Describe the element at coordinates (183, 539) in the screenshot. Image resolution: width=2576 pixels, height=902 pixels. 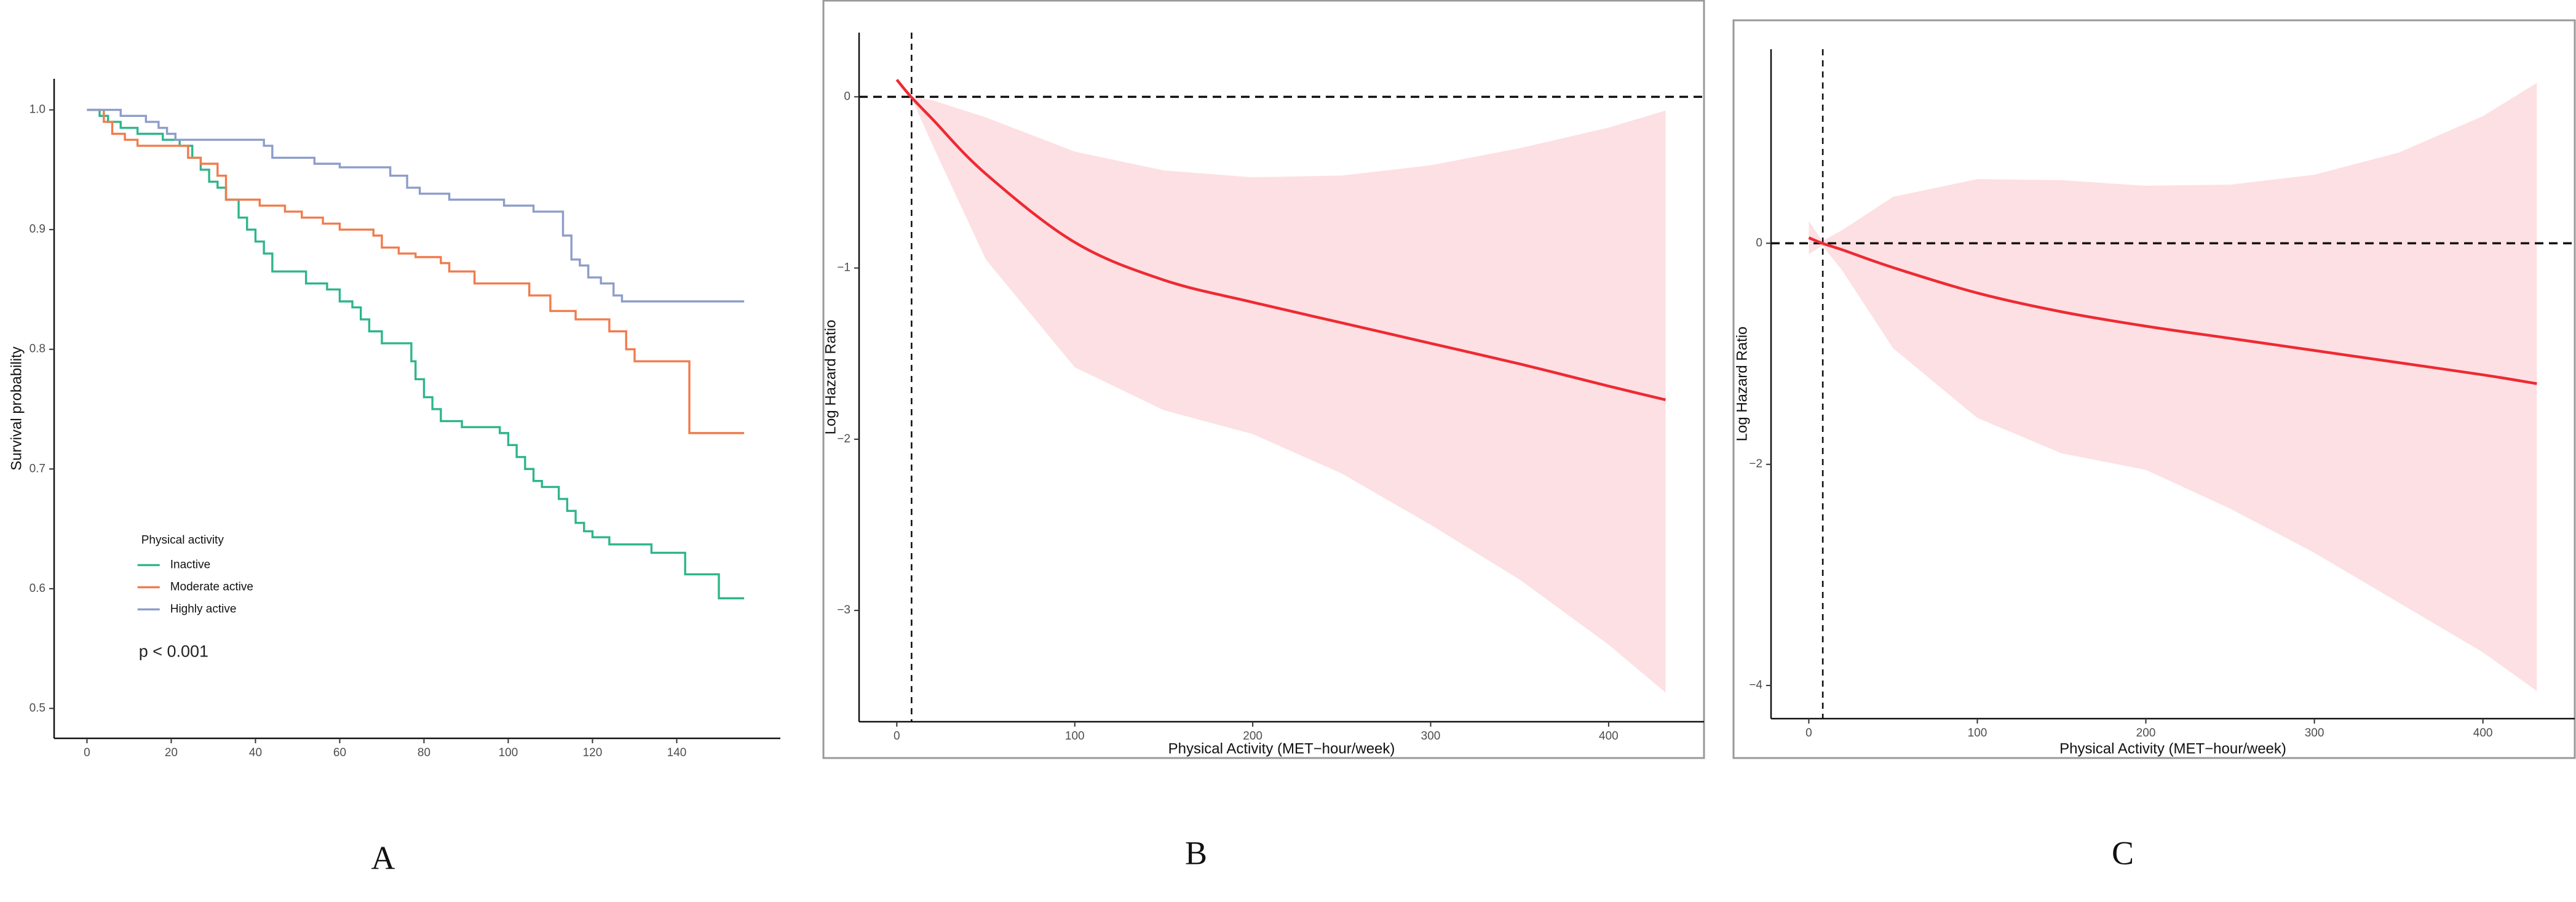
I see `legend-title: Physical activity` at that location.